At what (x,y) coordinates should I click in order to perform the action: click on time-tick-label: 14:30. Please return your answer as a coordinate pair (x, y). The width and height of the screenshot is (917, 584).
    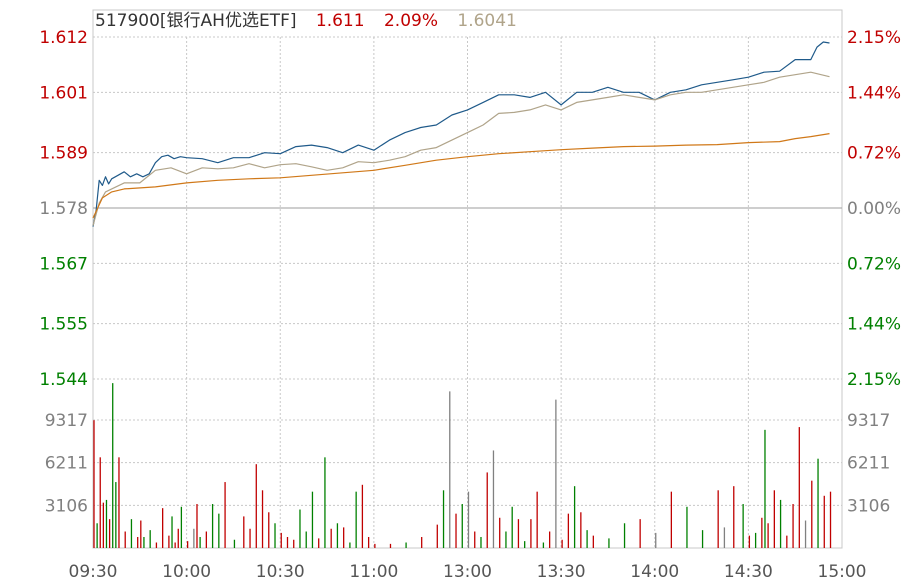
    Looking at the image, I should click on (748, 572).